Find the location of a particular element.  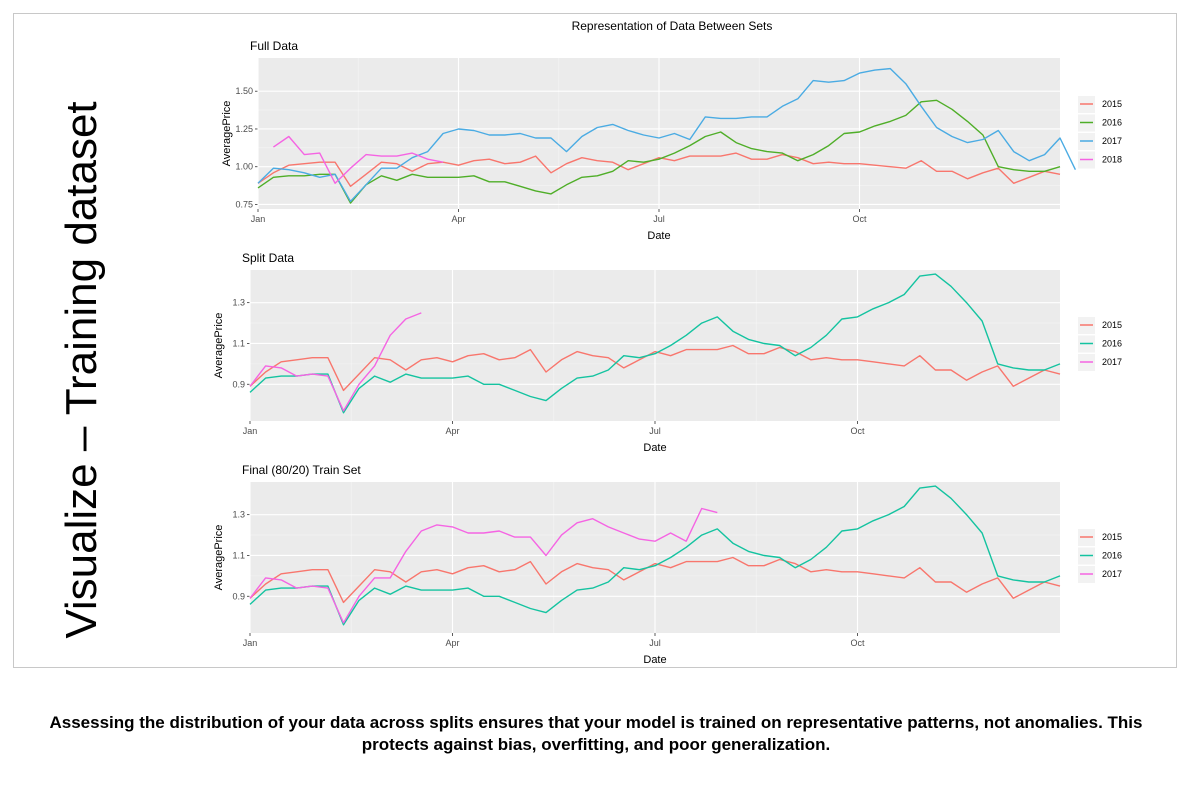

y-tick-label: 1.50 is located at coordinates (244, 91).